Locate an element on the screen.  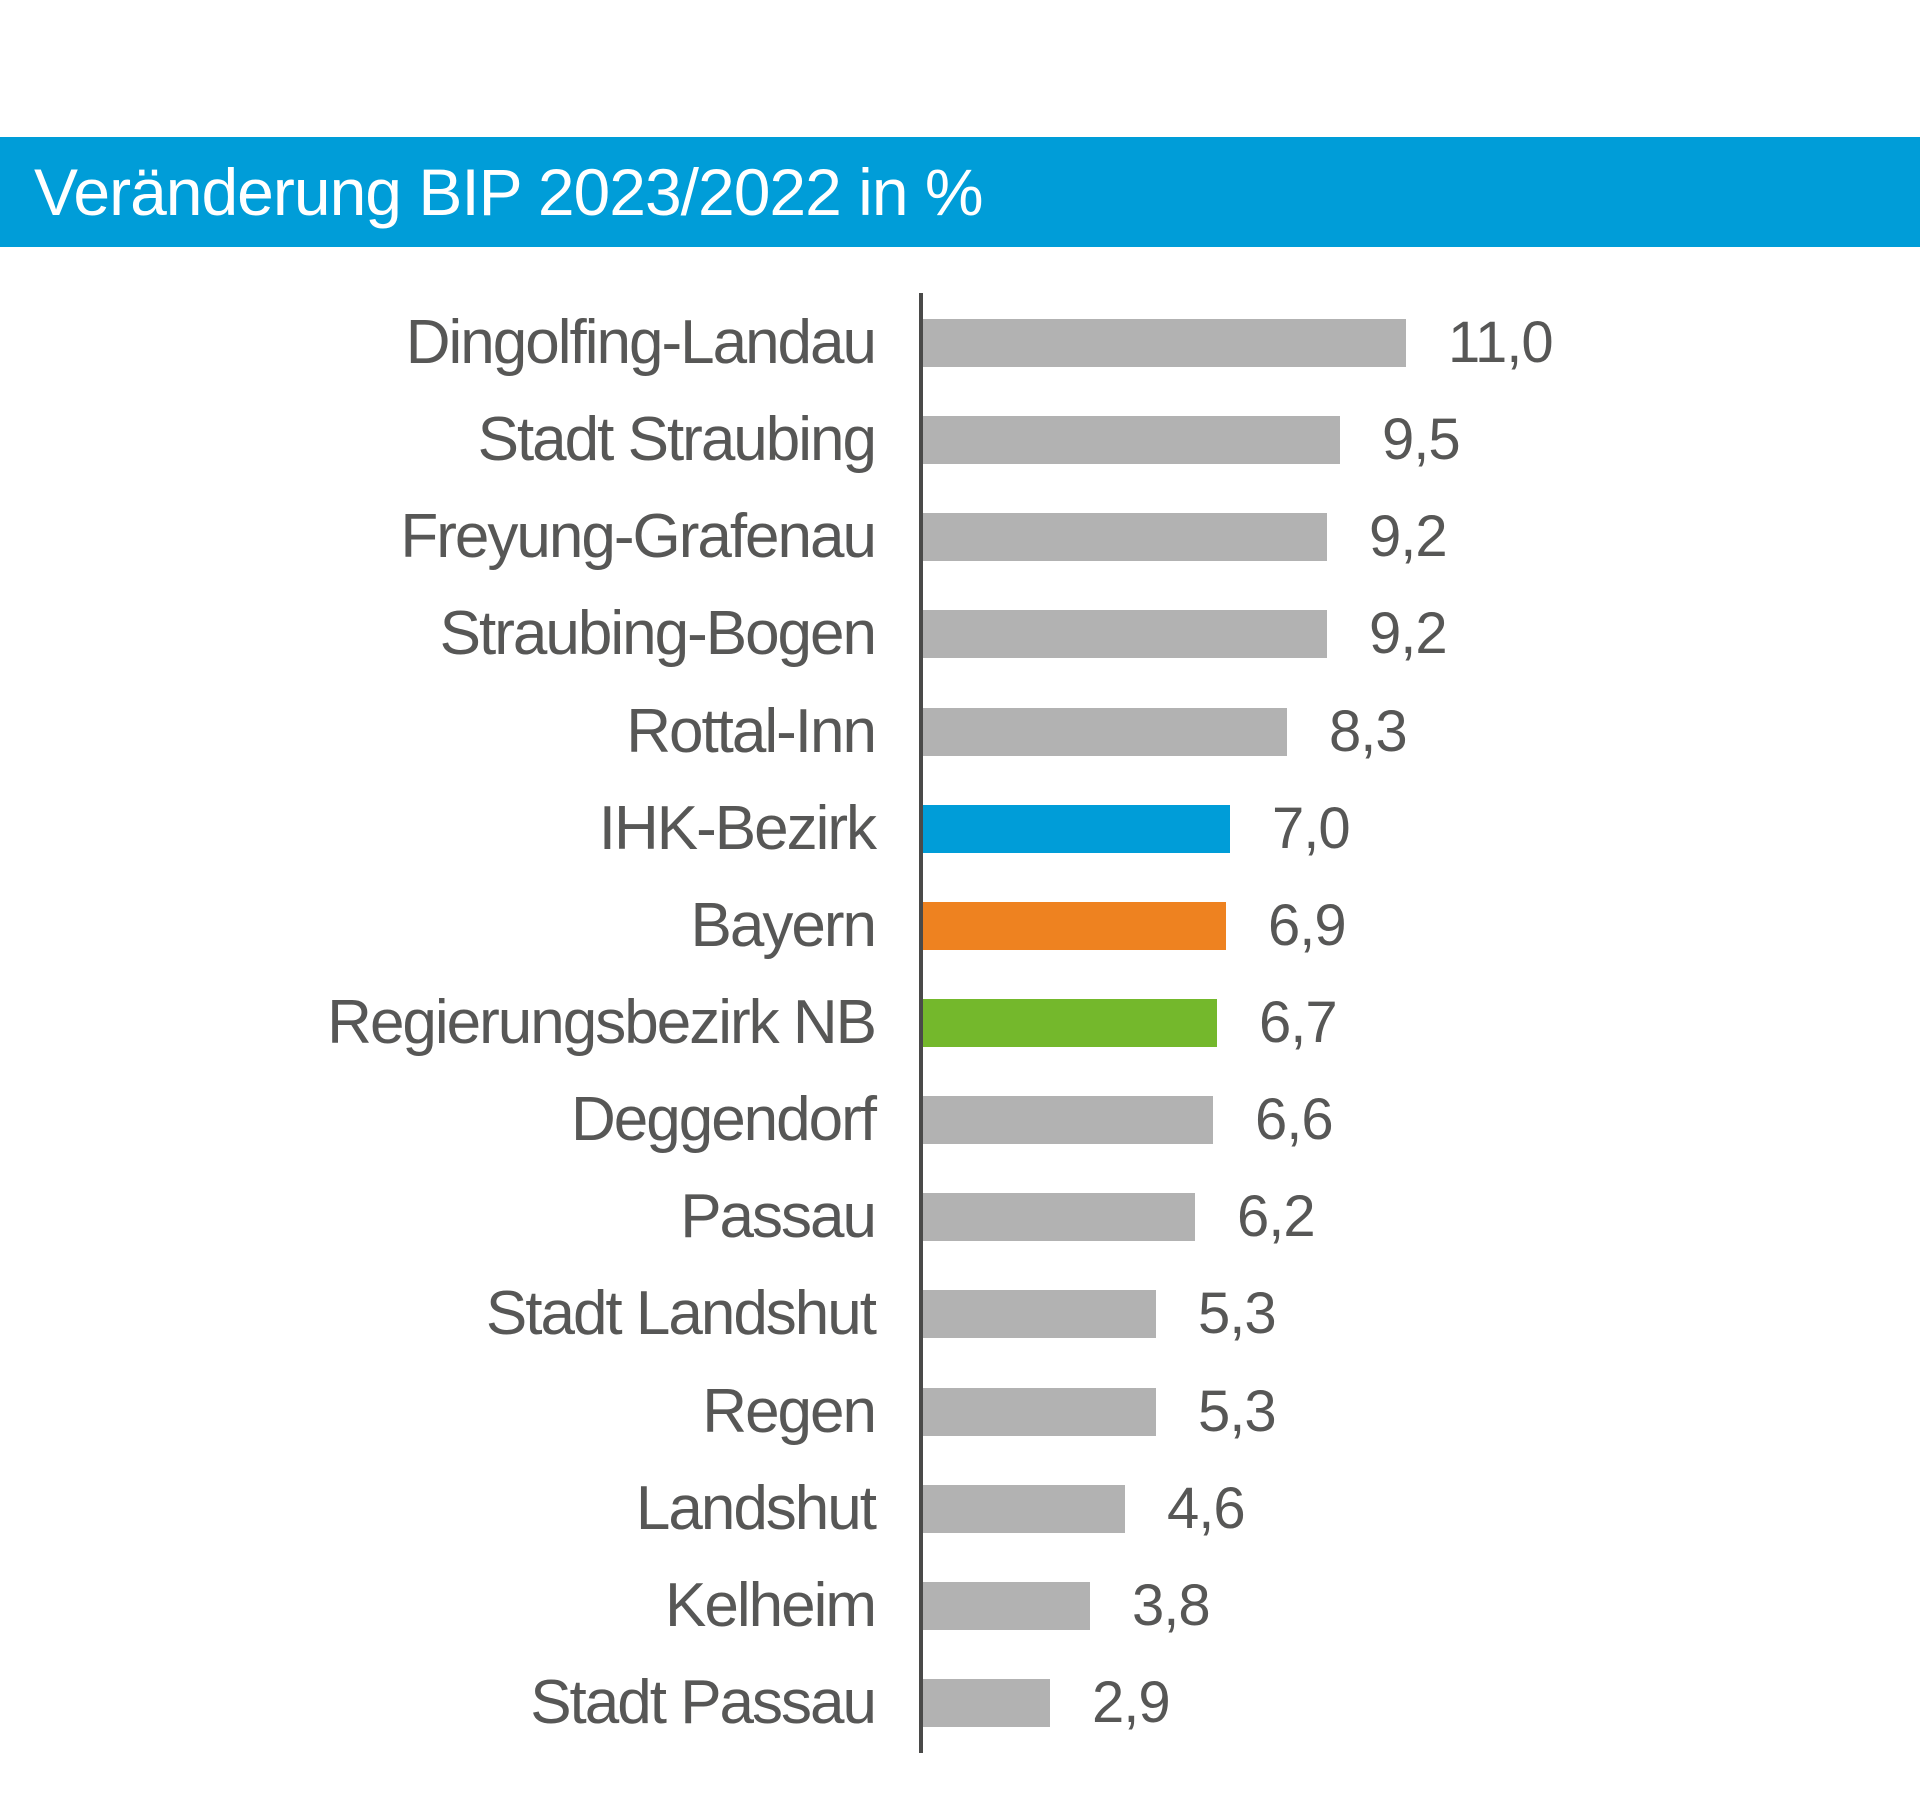
chart-row: Stadt Passau 2,9 is located at coordinates (960, 1702).